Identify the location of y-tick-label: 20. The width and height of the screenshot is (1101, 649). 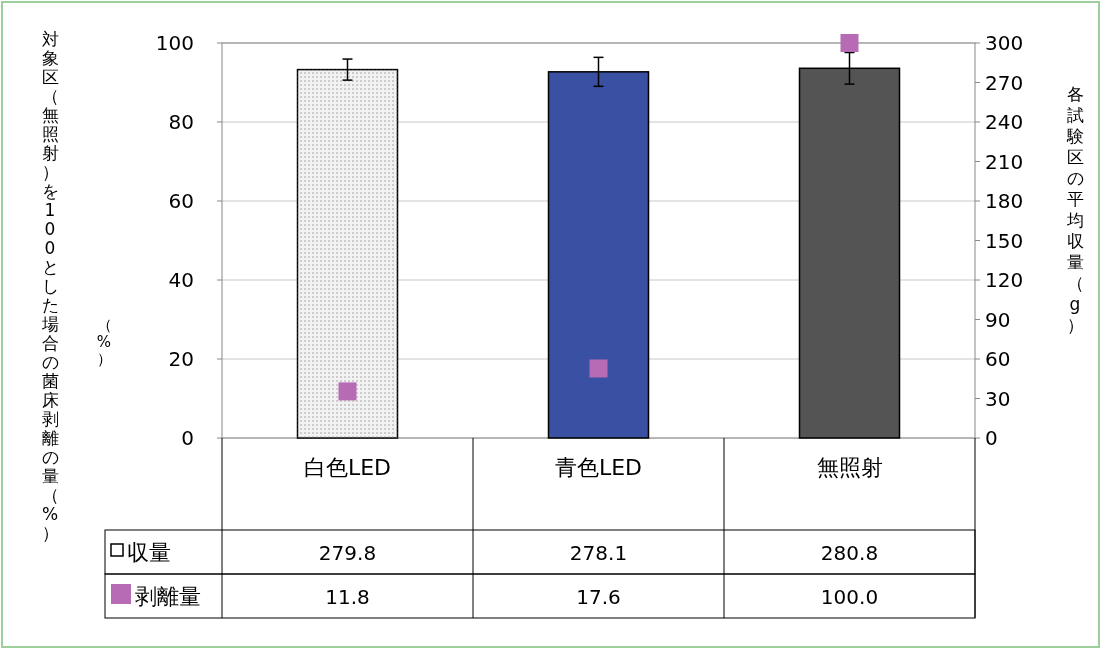
(181, 359).